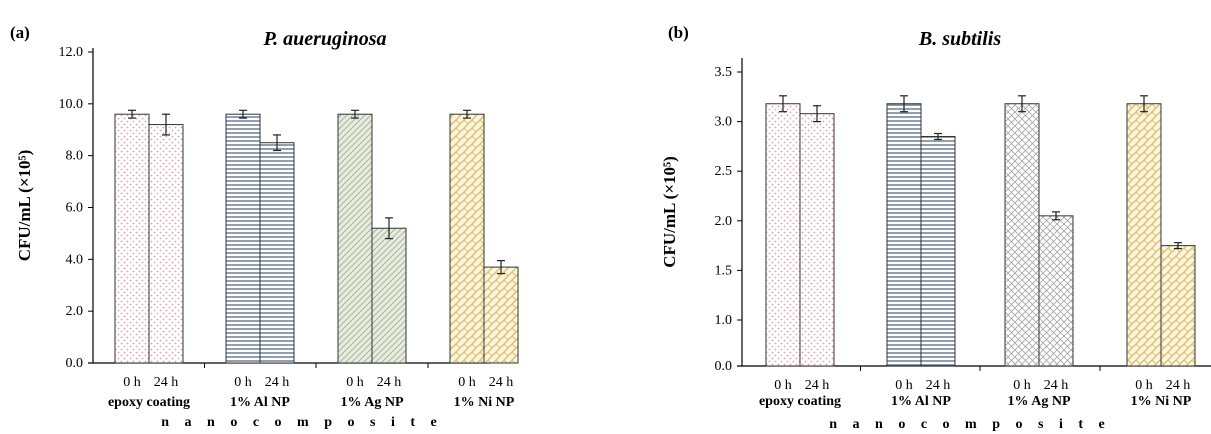  I want to click on panel-label: (a), so click(20, 32).